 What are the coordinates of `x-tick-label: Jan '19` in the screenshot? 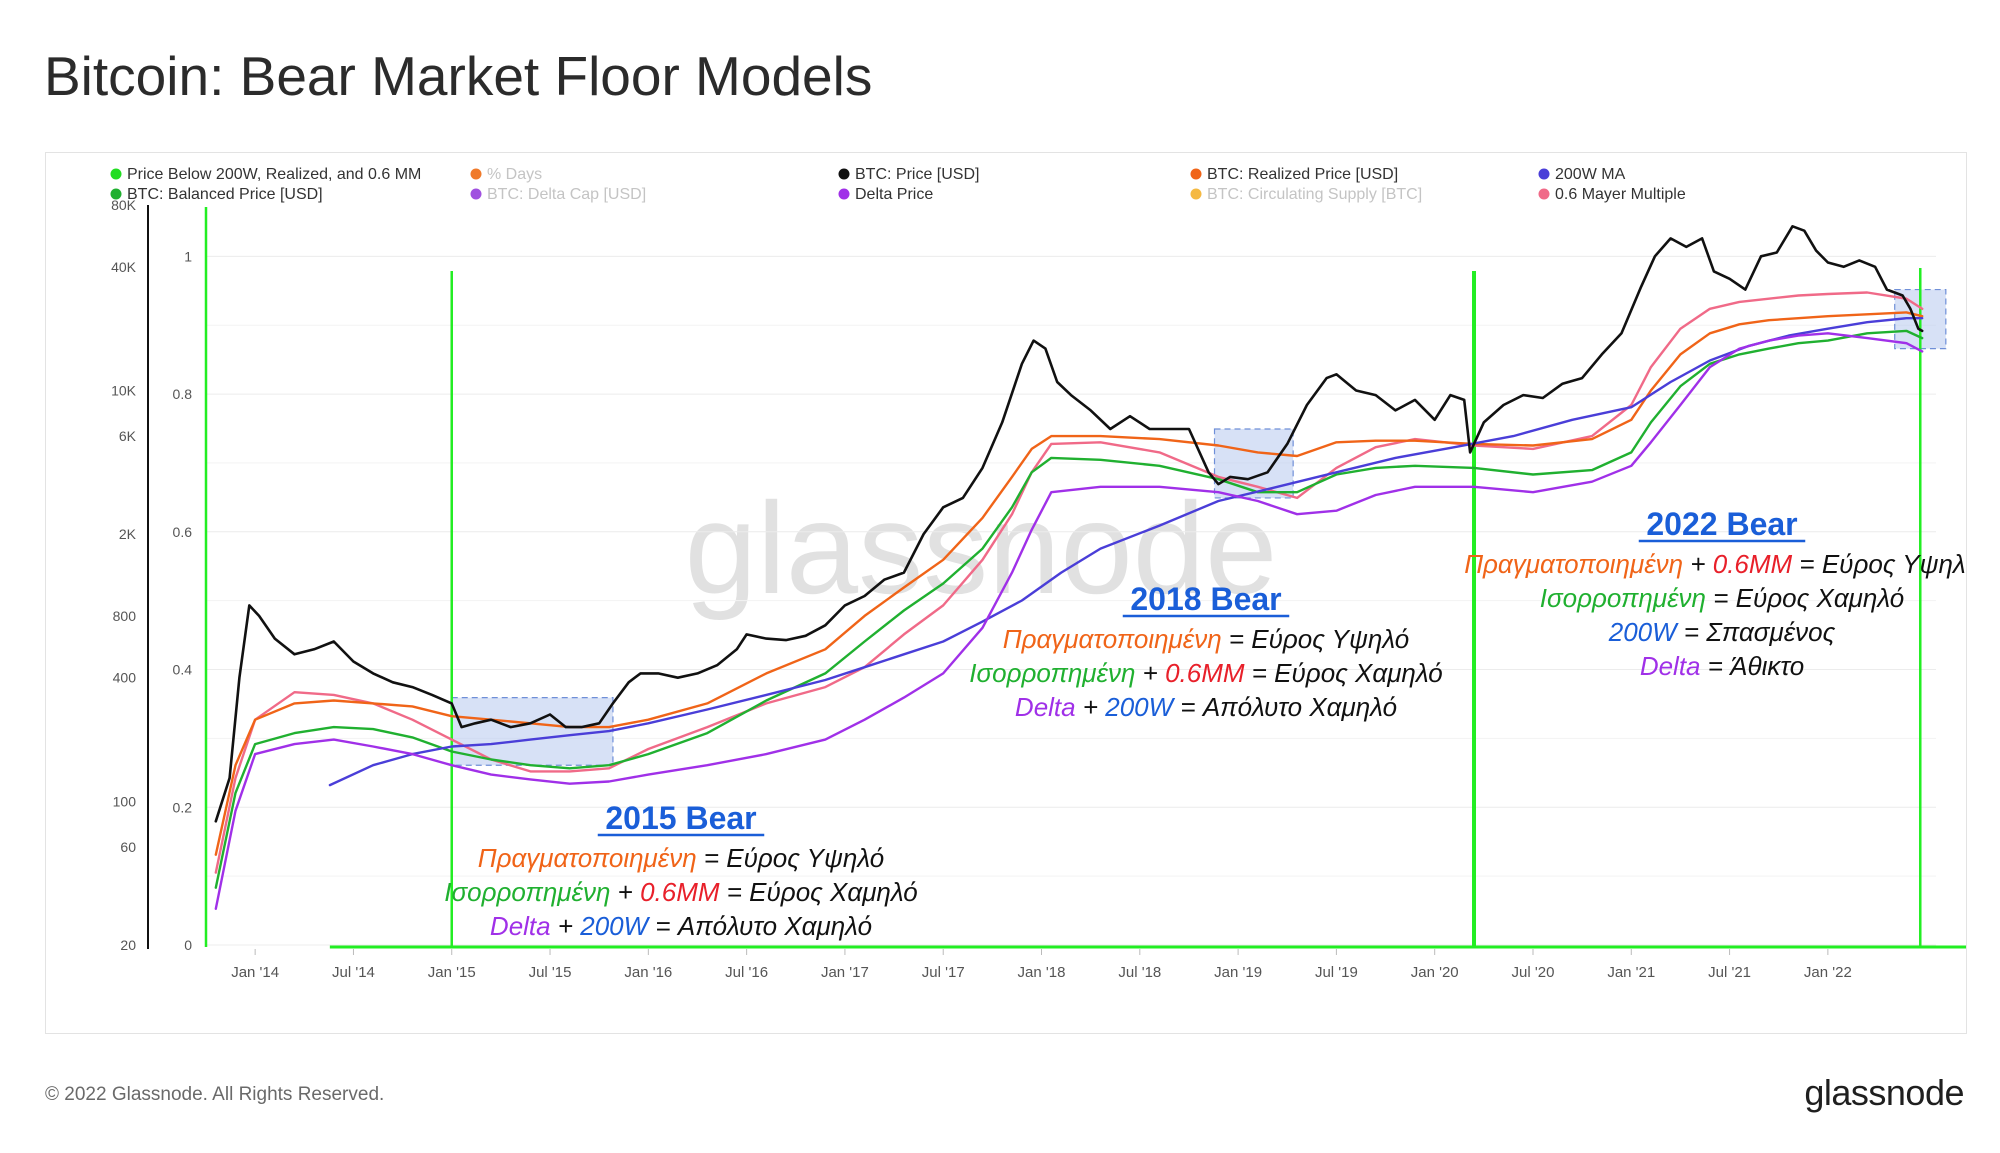 It's located at (1238, 972).